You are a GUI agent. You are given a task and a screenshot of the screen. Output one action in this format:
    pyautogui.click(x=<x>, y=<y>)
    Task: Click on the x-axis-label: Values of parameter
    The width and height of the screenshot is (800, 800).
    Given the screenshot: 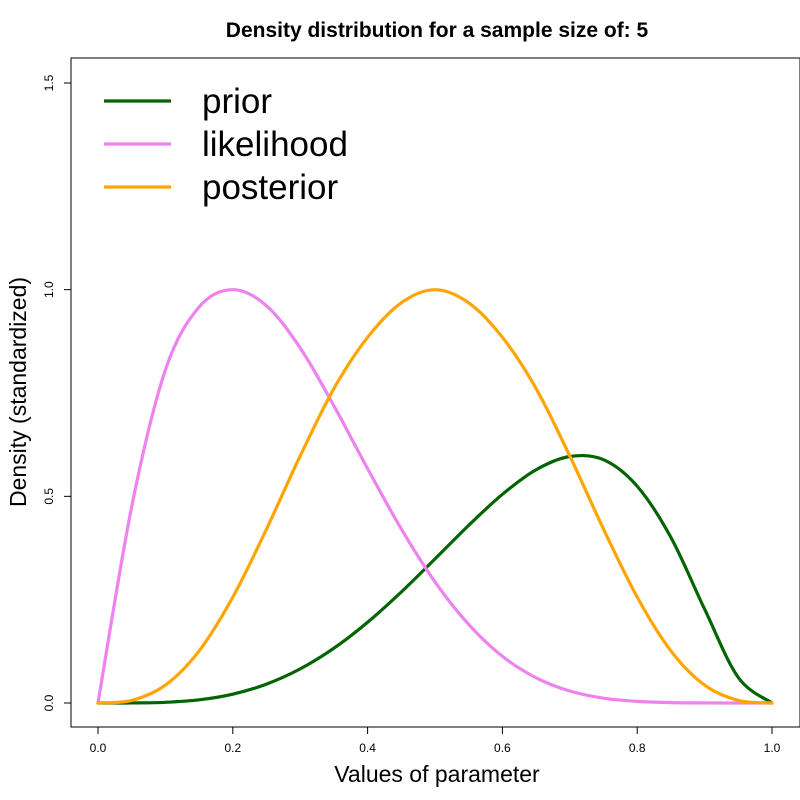 What is the action you would take?
    pyautogui.click(x=437, y=774)
    